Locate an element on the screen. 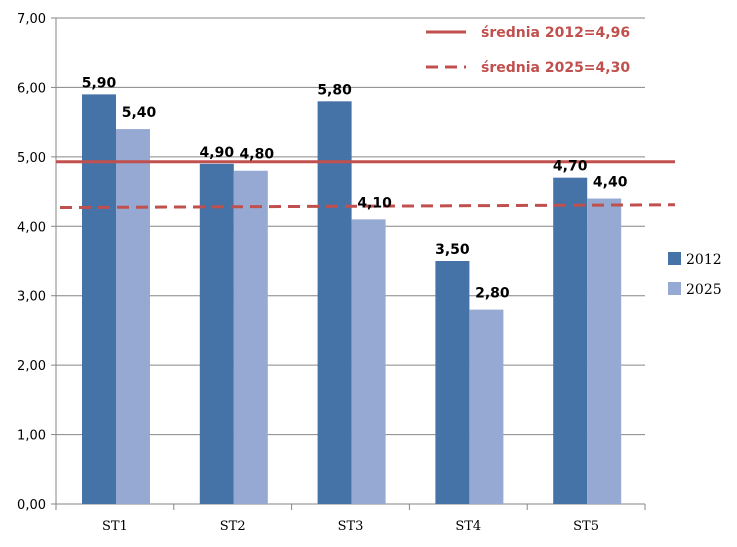 This screenshot has height=547, width=737. bar-2025-ST5 is located at coordinates (604, 351).